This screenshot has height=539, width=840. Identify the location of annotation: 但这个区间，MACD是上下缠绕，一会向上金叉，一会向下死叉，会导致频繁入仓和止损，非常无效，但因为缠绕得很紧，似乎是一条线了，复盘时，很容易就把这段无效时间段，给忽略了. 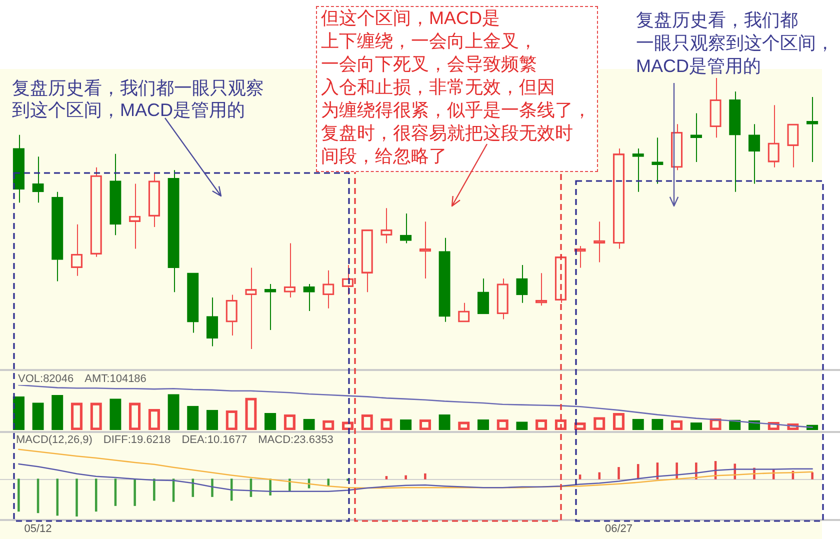
(457, 89).